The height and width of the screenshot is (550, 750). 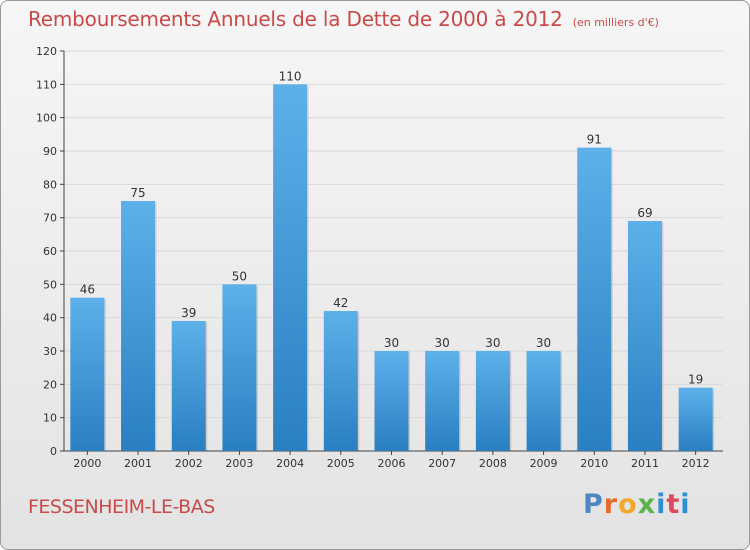 I want to click on y-tick-label: 100, so click(x=46, y=118).